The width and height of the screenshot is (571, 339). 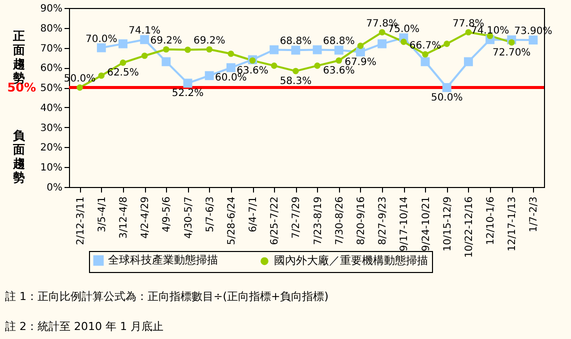 What do you see at coordinates (469, 227) in the screenshot?
I see `x-tick-label: 10/22-12/16` at bounding box center [469, 227].